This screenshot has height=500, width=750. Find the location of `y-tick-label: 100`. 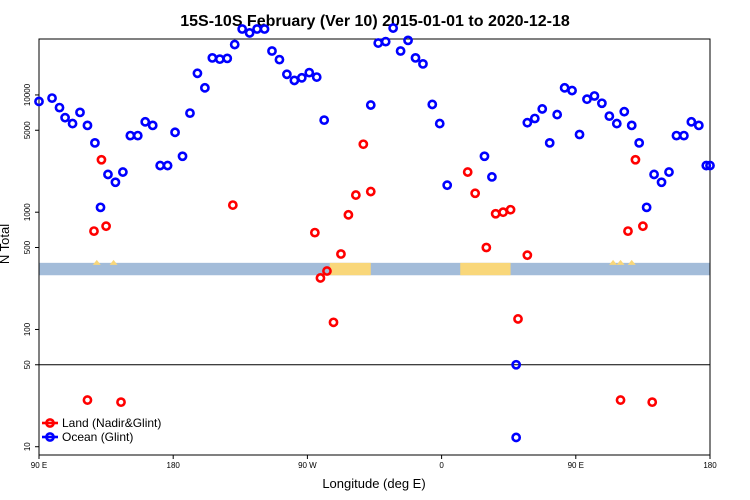

y-tick-label: 100 is located at coordinates (27, 329).